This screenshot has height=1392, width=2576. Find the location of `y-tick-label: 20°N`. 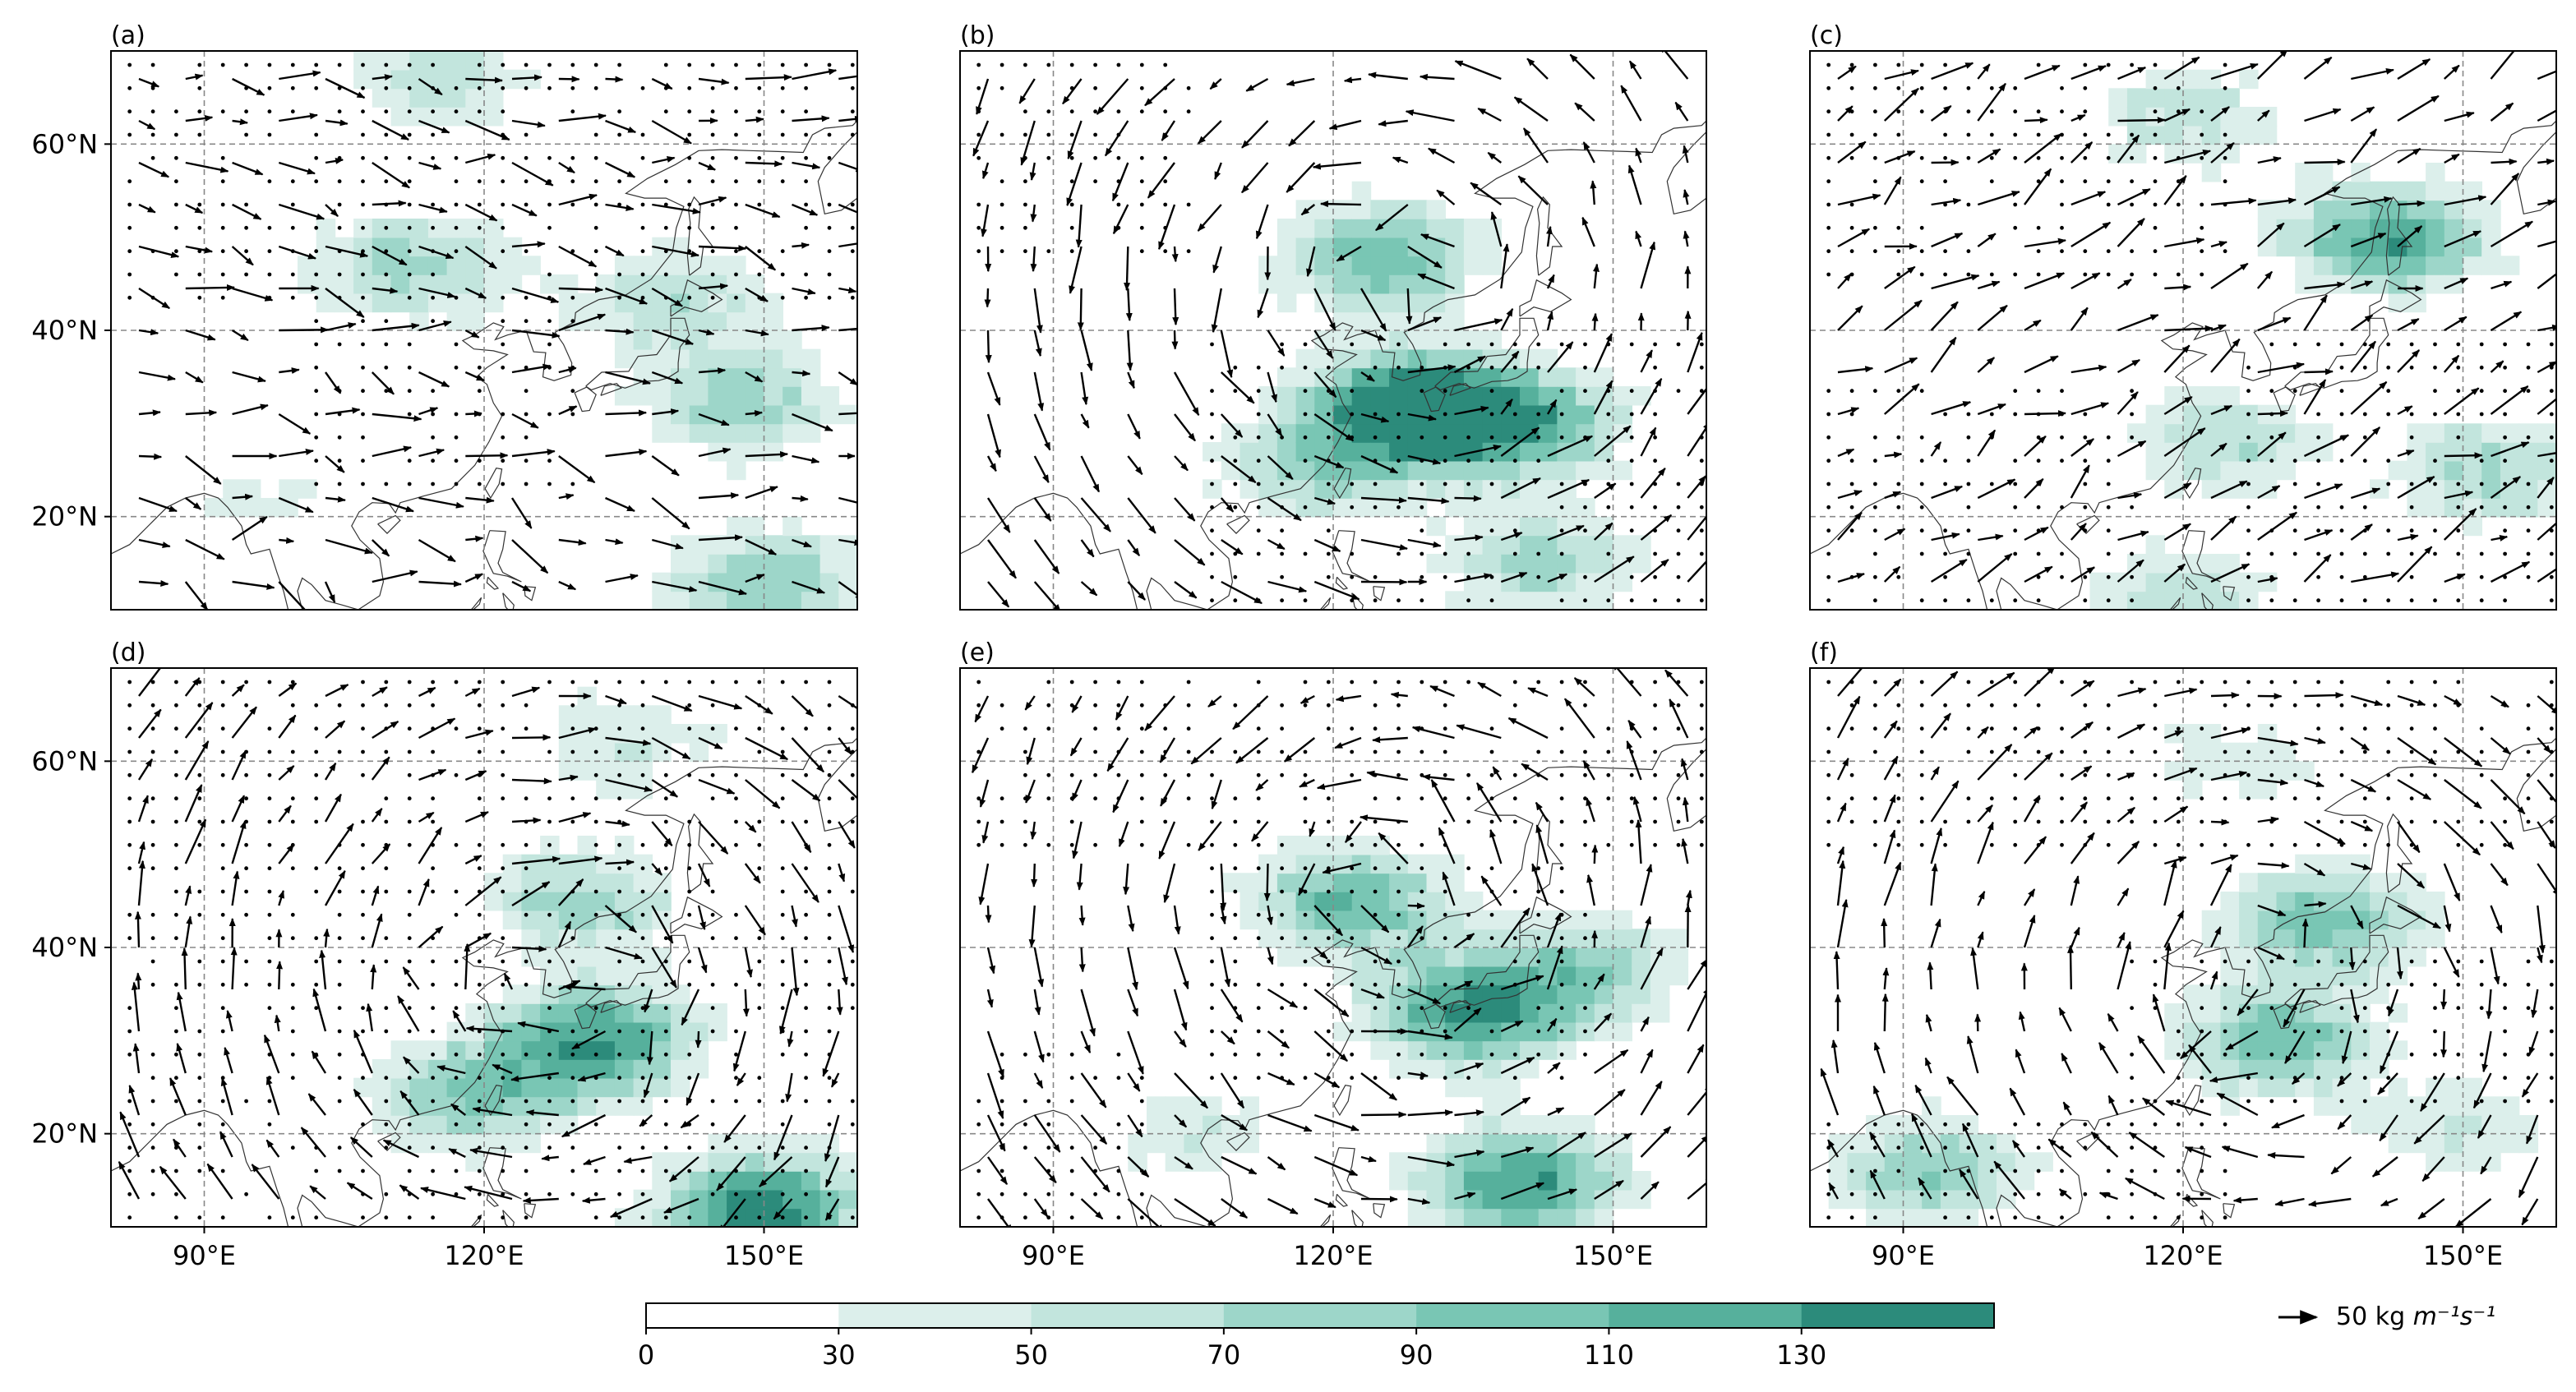

y-tick-label: 20°N is located at coordinates (64, 516).